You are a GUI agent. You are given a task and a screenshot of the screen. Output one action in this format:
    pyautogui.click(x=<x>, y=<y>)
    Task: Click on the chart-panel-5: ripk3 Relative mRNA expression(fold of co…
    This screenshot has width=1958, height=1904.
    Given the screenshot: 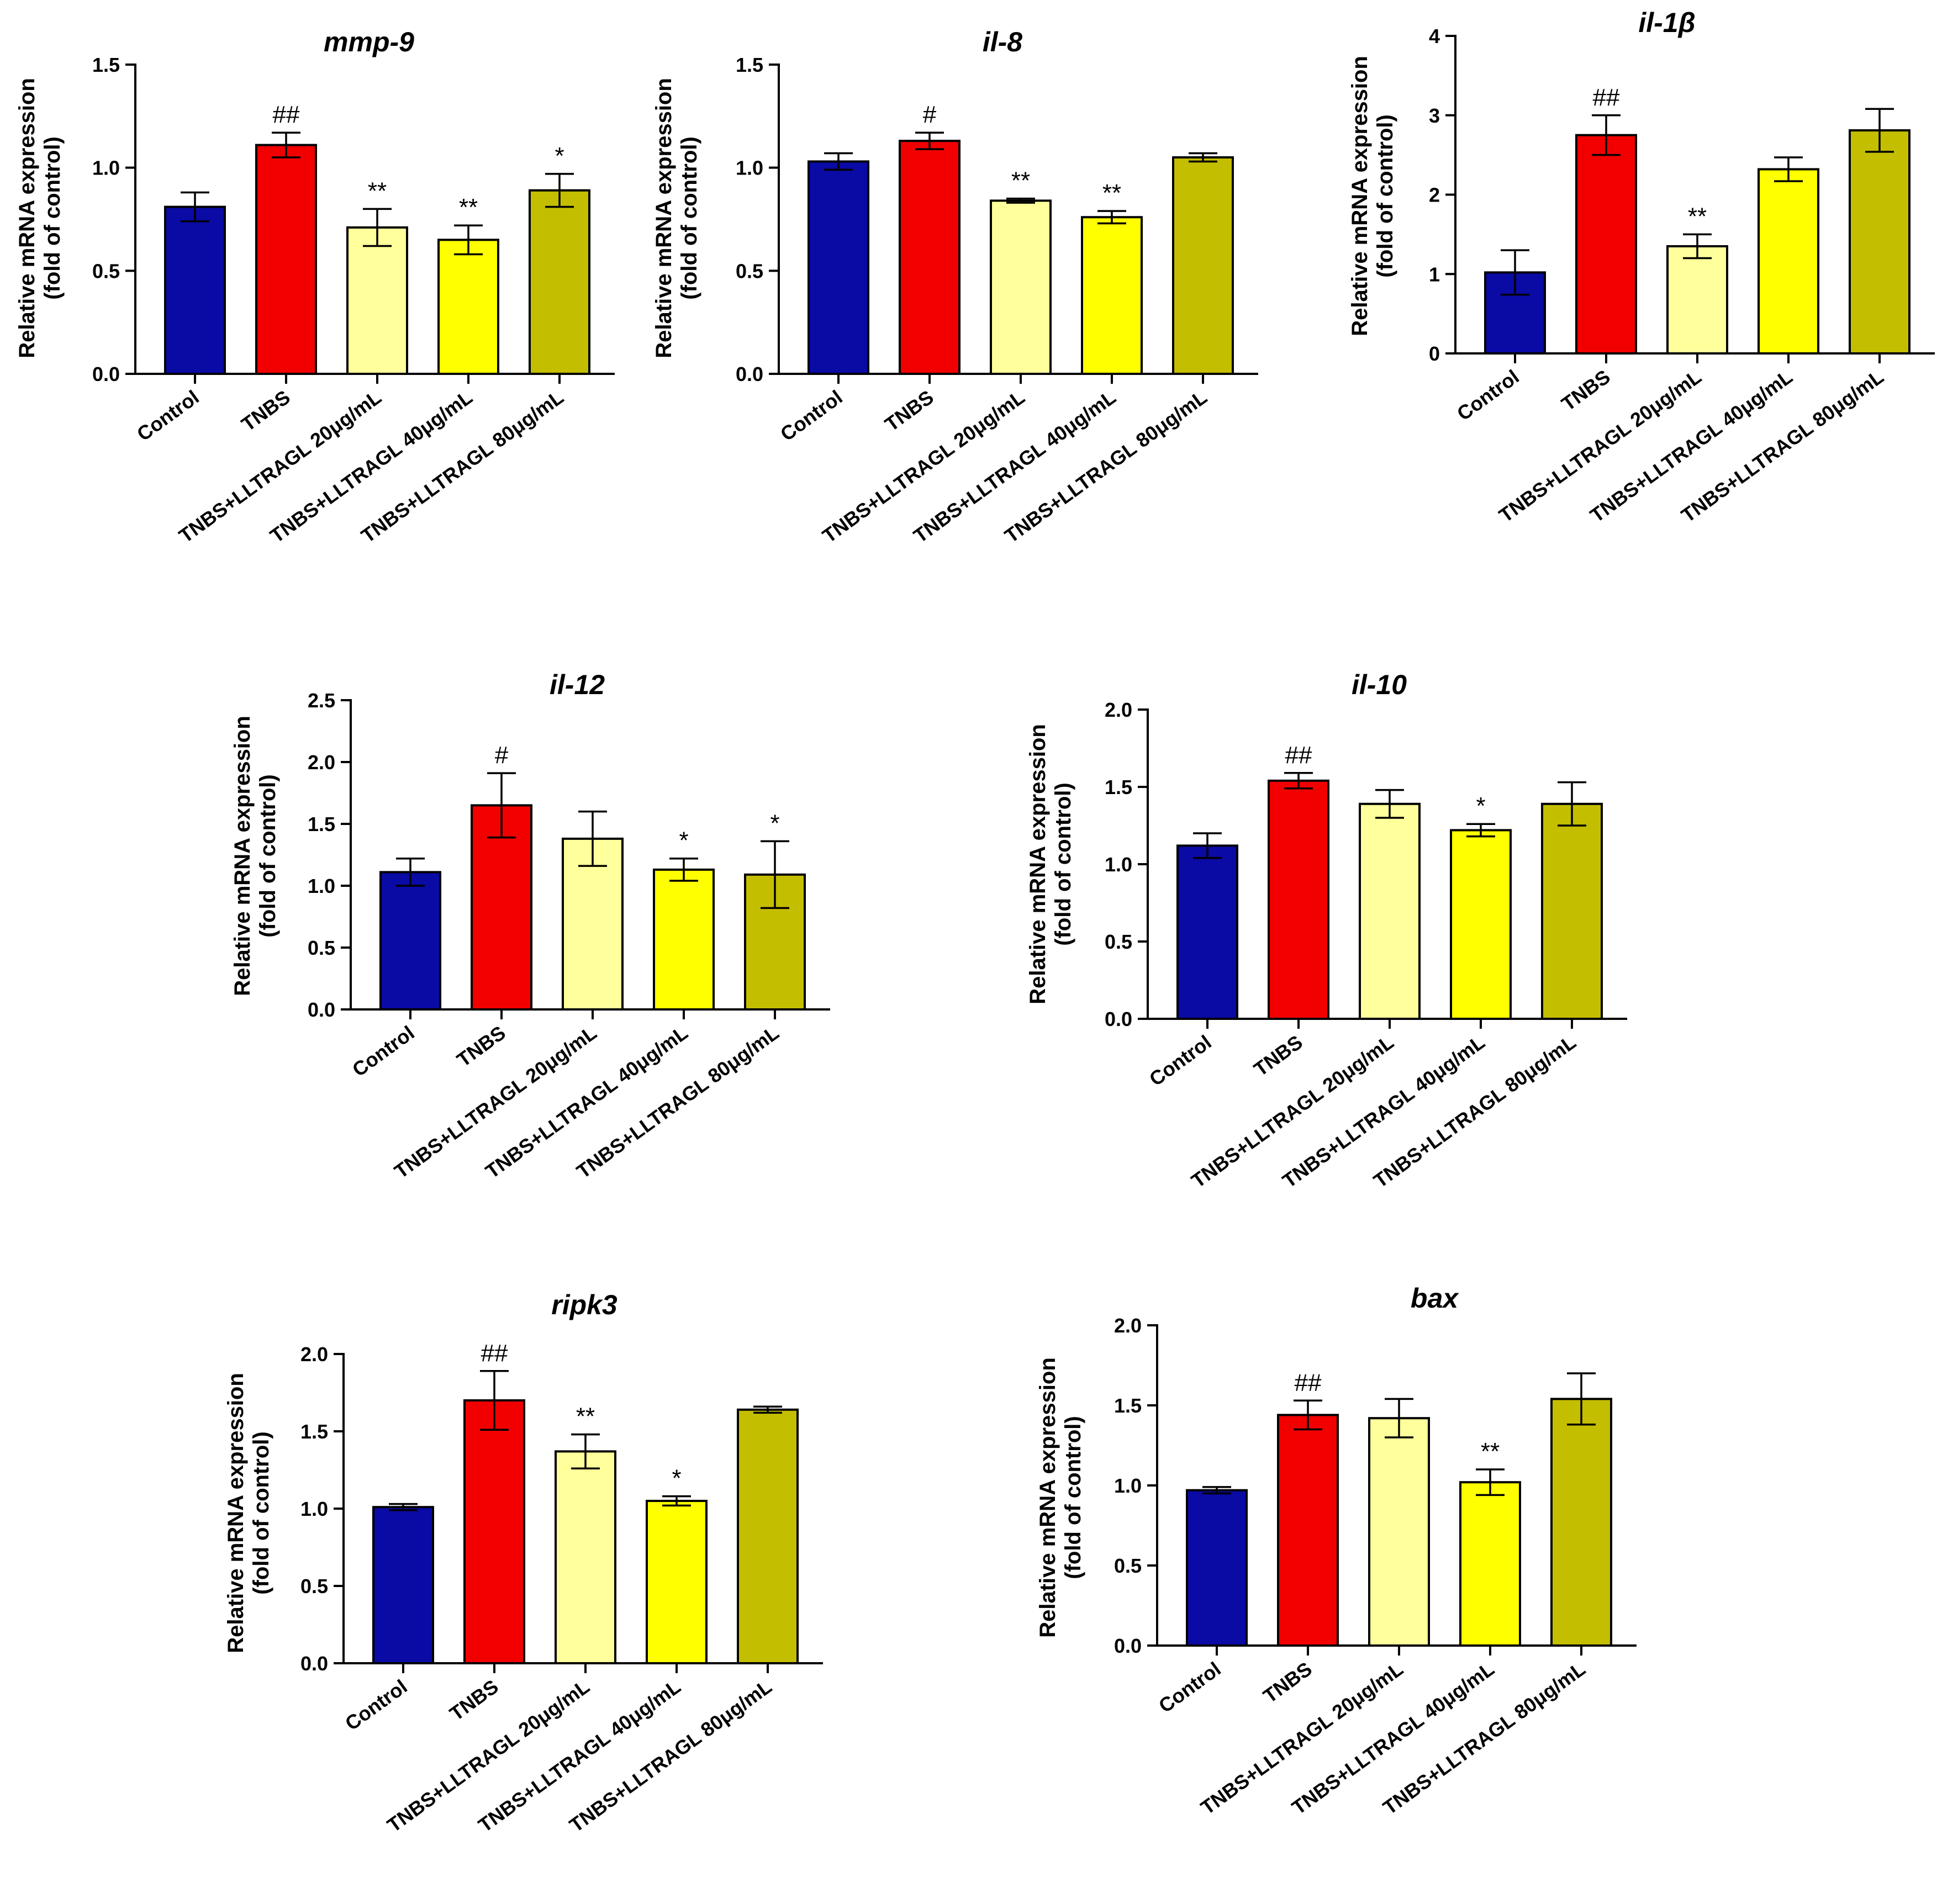 What is the action you would take?
    pyautogui.click(x=523, y=1563)
    